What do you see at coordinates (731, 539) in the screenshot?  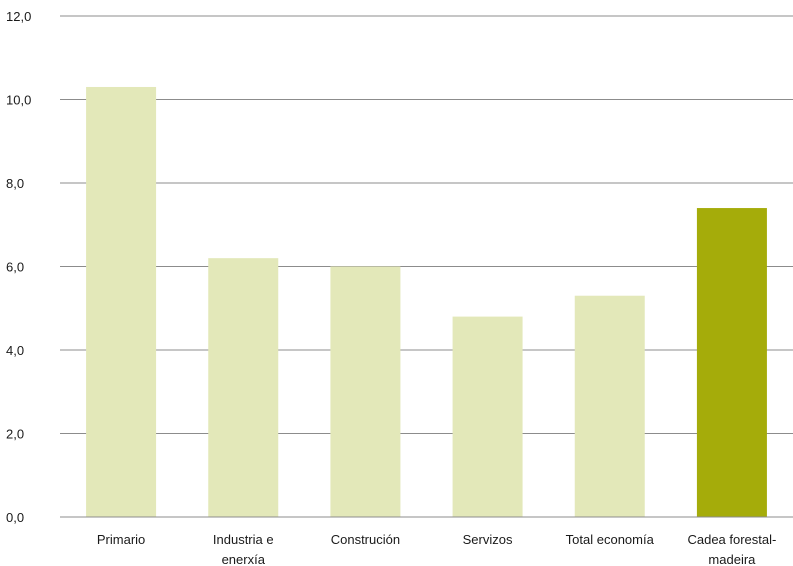 I see `x-category-label: Cadea forestal-` at bounding box center [731, 539].